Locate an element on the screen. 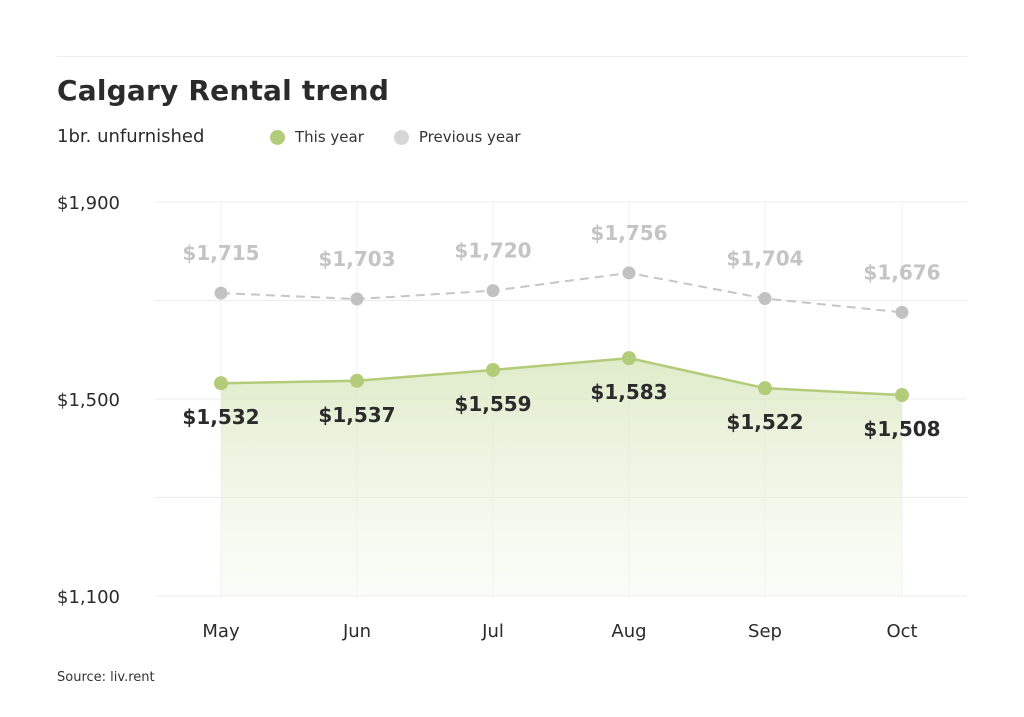 Image resolution: width=1024 pixels, height=717 pixels. legend-label-previous-year: Previous year is located at coordinates (469, 137).